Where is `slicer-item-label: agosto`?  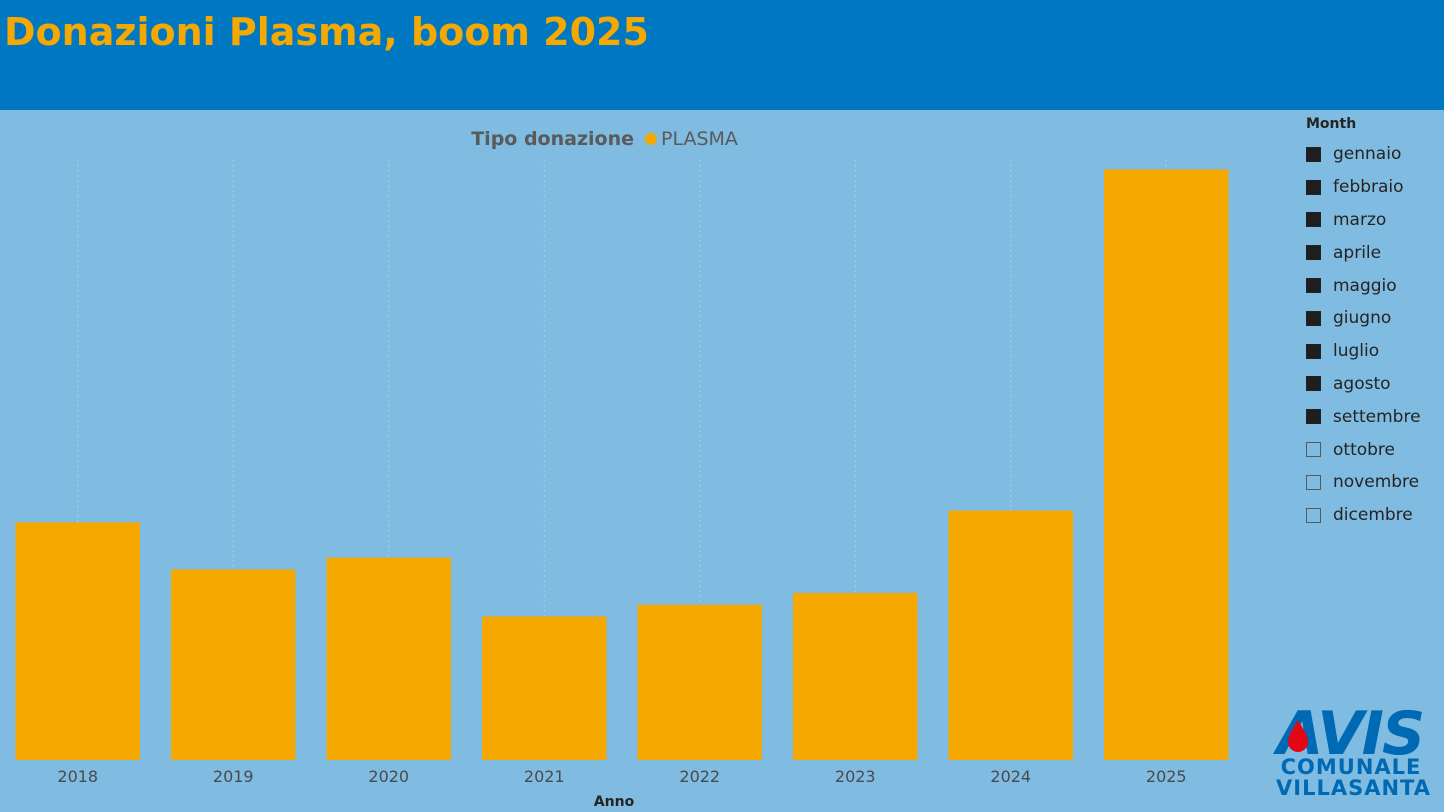
slicer-item-label: agosto is located at coordinates (1362, 383).